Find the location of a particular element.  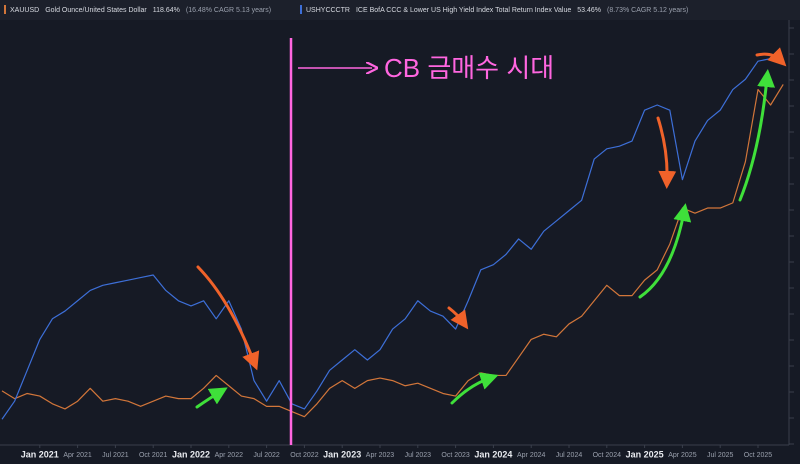

x-tick-label: Oct 2022 is located at coordinates (304, 455).